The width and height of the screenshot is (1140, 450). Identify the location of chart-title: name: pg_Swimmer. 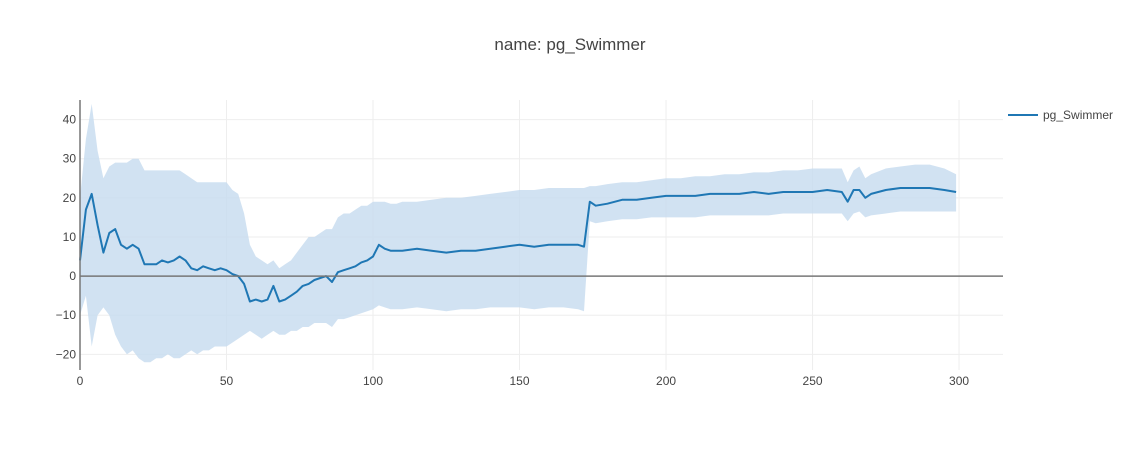
(570, 44).